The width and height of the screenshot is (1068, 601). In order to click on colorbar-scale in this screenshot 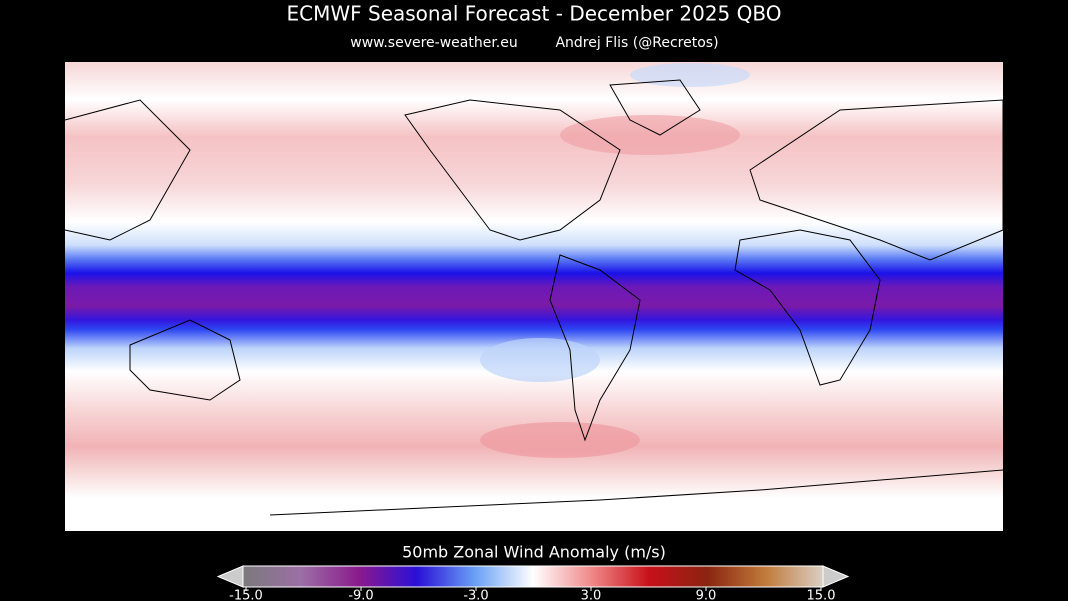, I will do `click(533, 576)`.